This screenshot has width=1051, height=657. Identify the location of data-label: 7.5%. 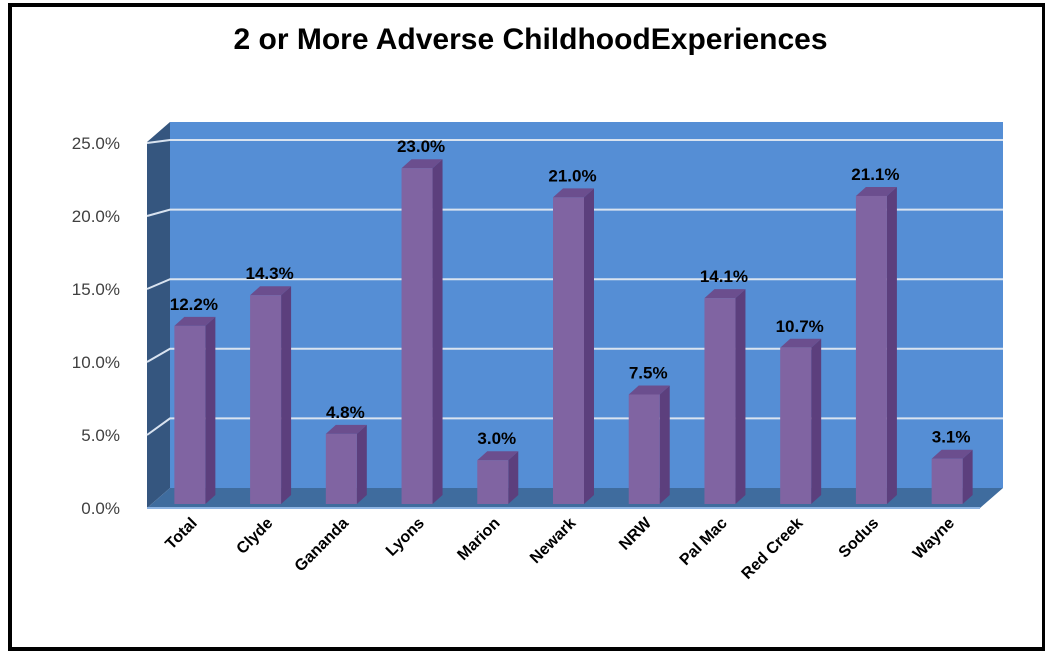
(648, 373).